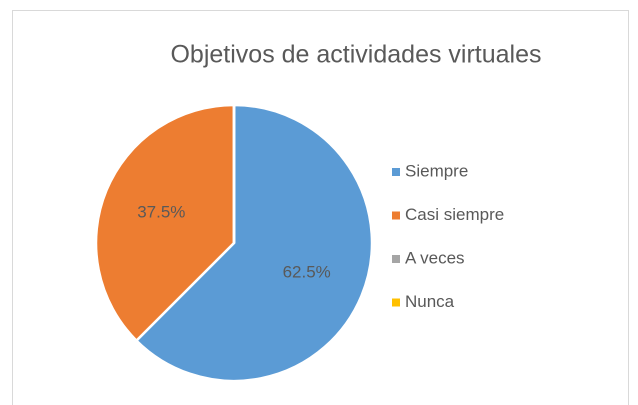 The image size is (638, 405). I want to click on legend-label: A veces, so click(435, 257).